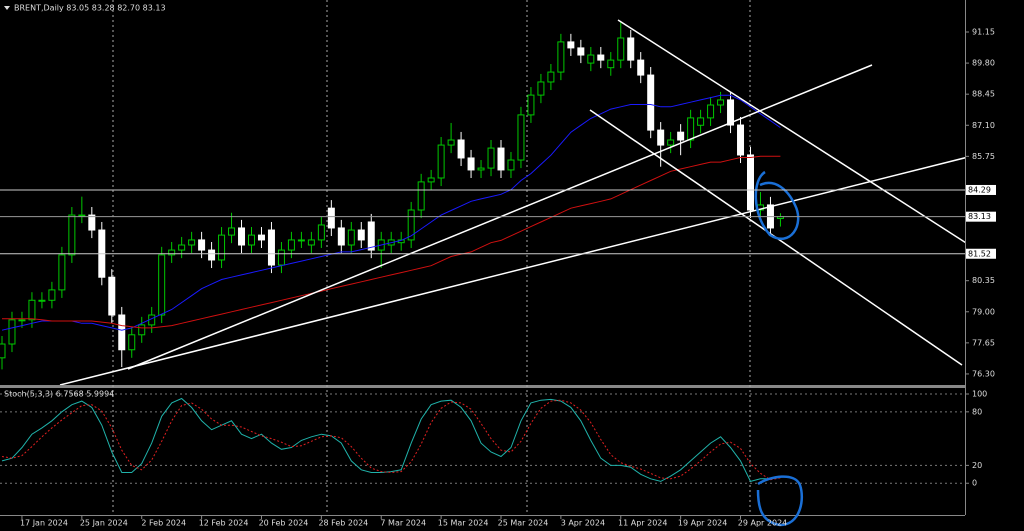  I want to click on y-tick-label: 91.15, so click(983, 32).